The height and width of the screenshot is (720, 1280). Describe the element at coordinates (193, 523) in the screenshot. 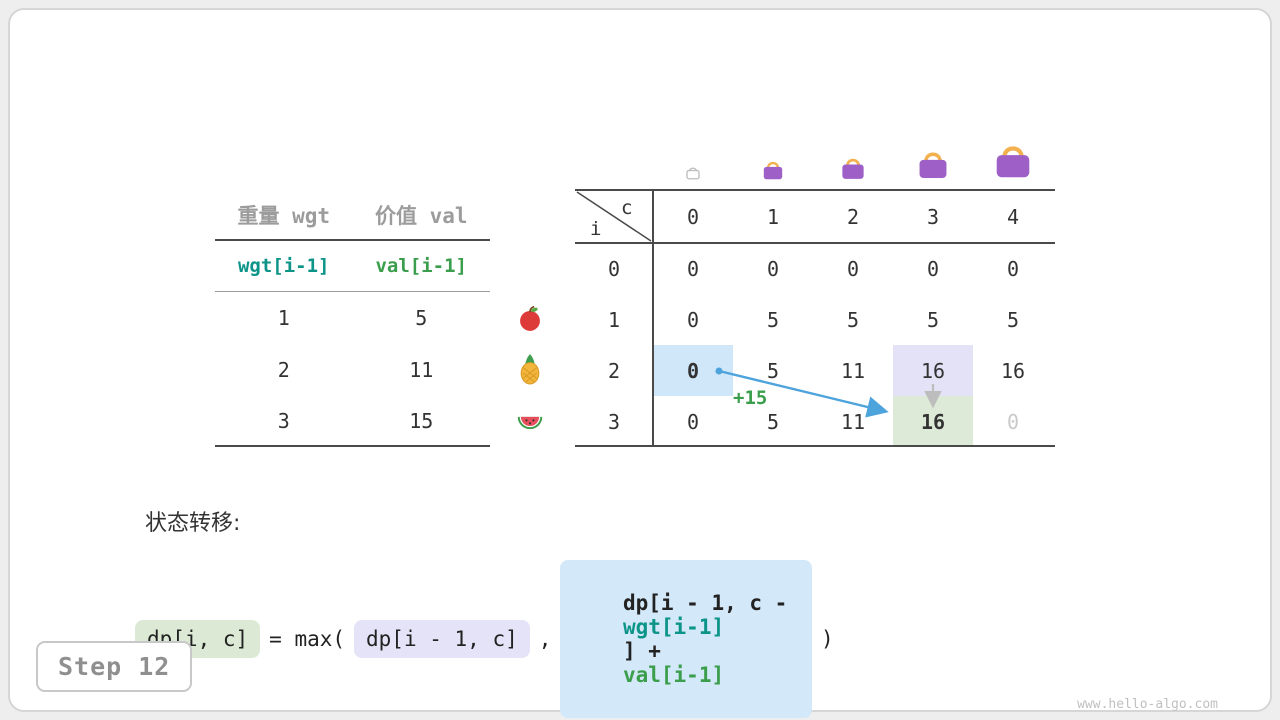

I see `transition-section-label: 状态转移:` at that location.